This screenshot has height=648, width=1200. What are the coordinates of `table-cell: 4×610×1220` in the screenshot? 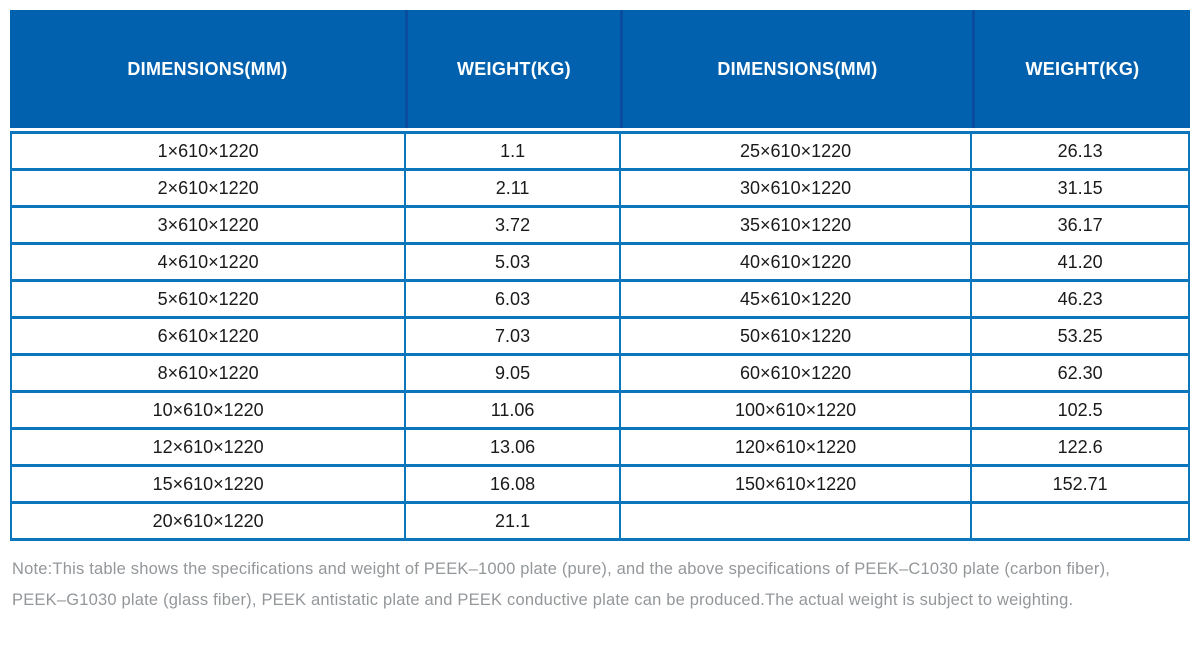 It's located at (208, 262).